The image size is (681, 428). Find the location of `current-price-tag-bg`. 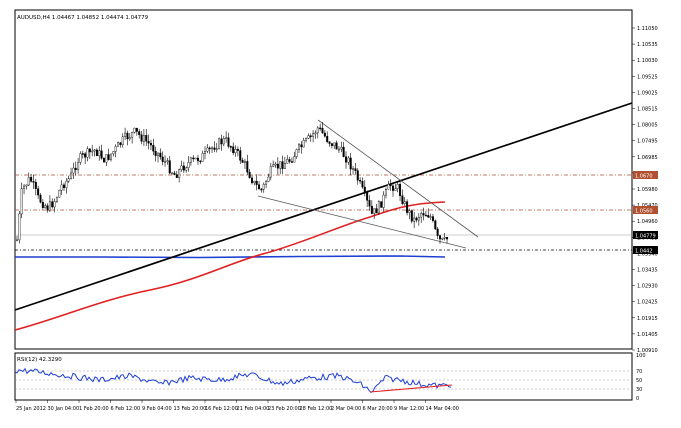

current-price-tag-bg is located at coordinates (645, 235).